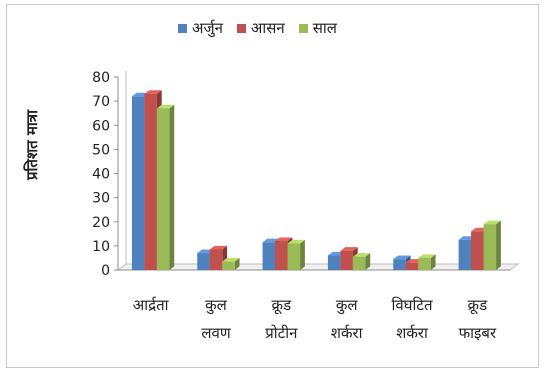 The width and height of the screenshot is (545, 374). What do you see at coordinates (101, 102) in the screenshot?
I see `y-tick-label: 70` at bounding box center [101, 102].